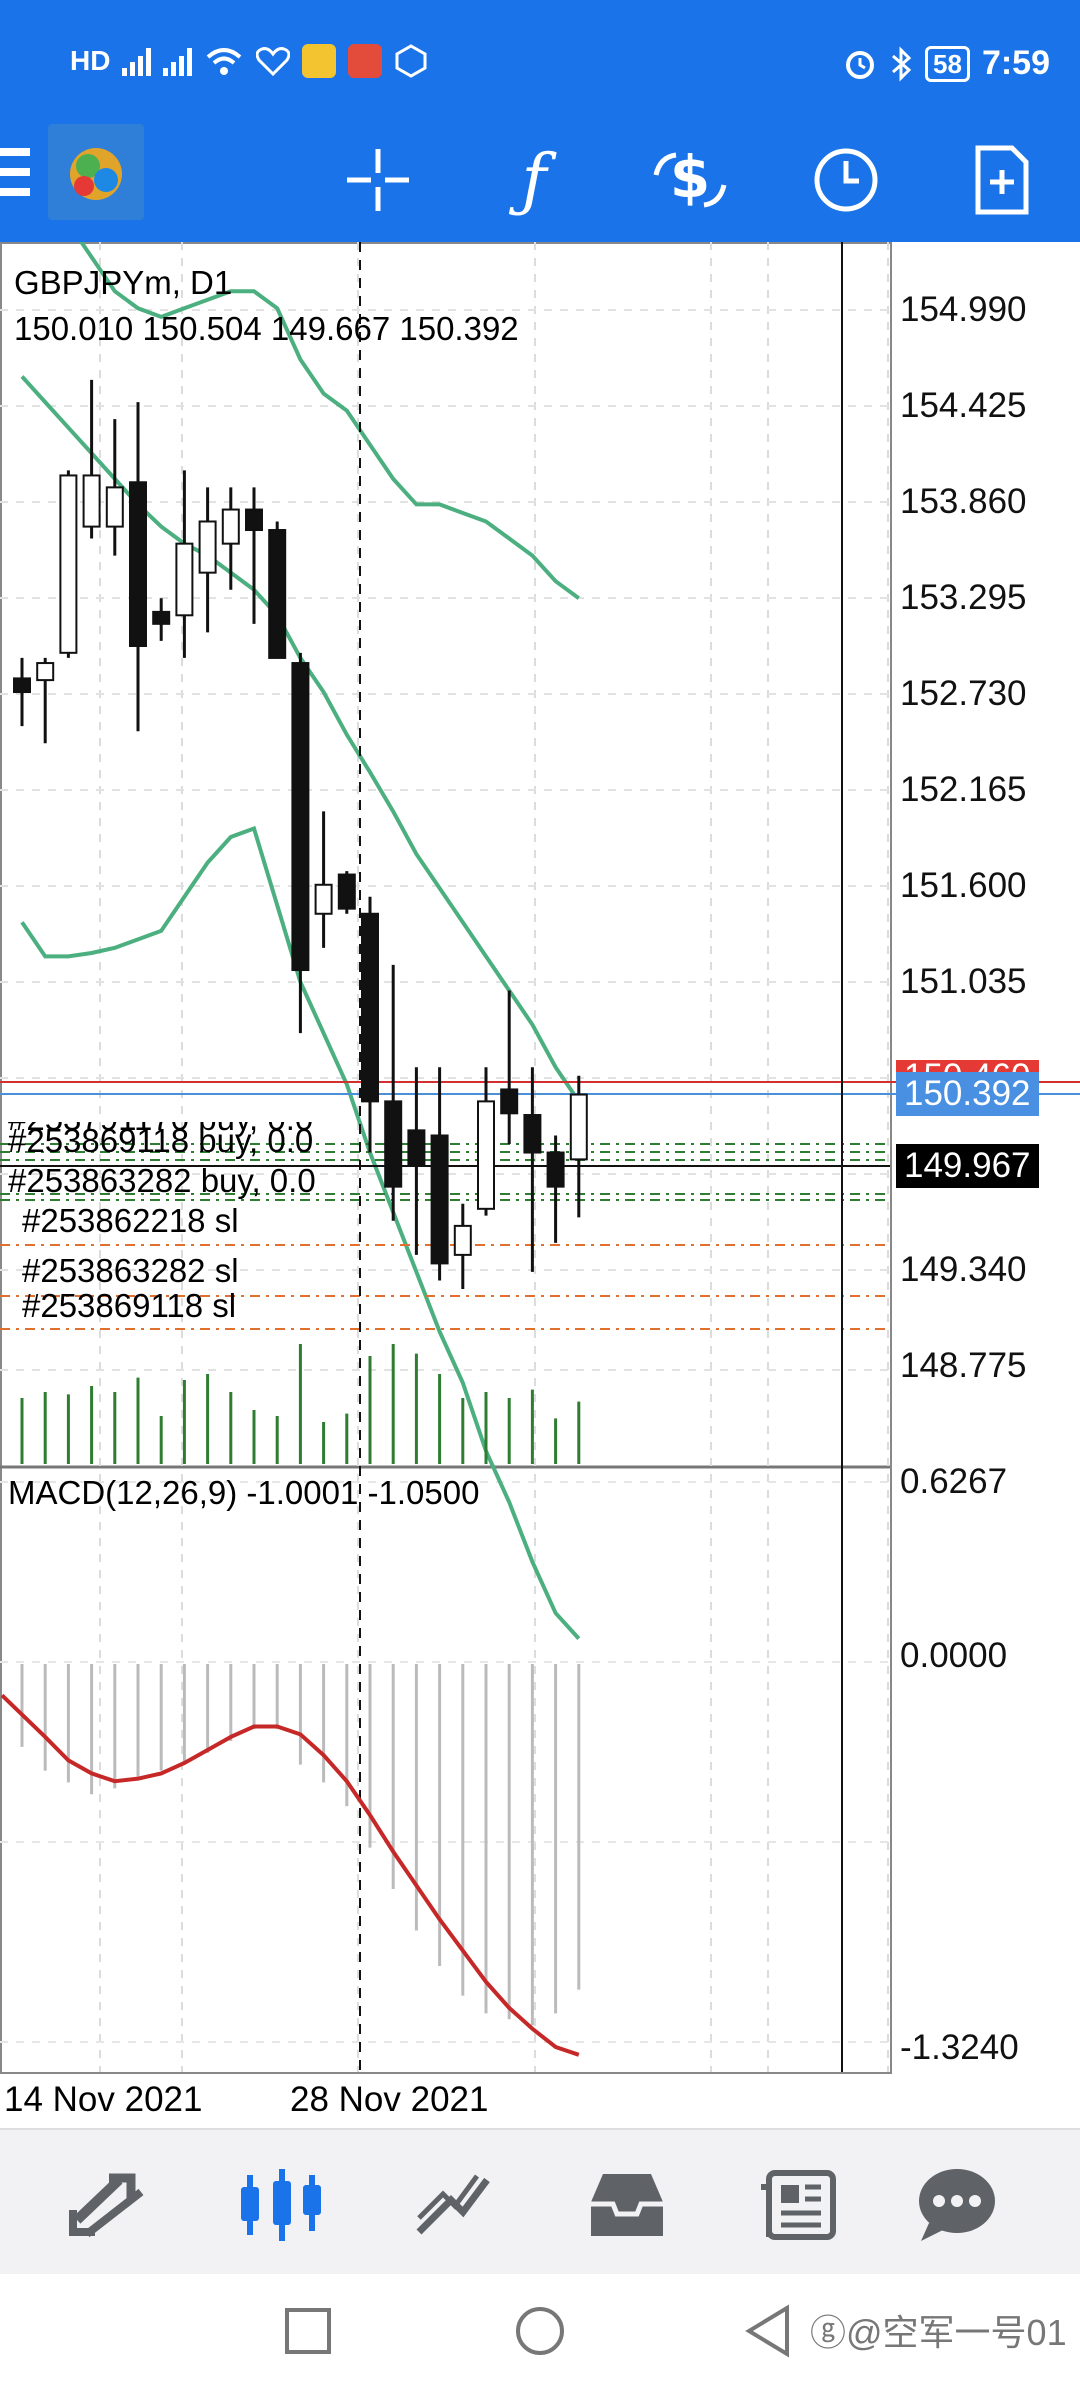 This screenshot has height=2388, width=1080. Describe the element at coordinates (954, 1481) in the screenshot. I see `macd-tick: 0.6267` at that location.